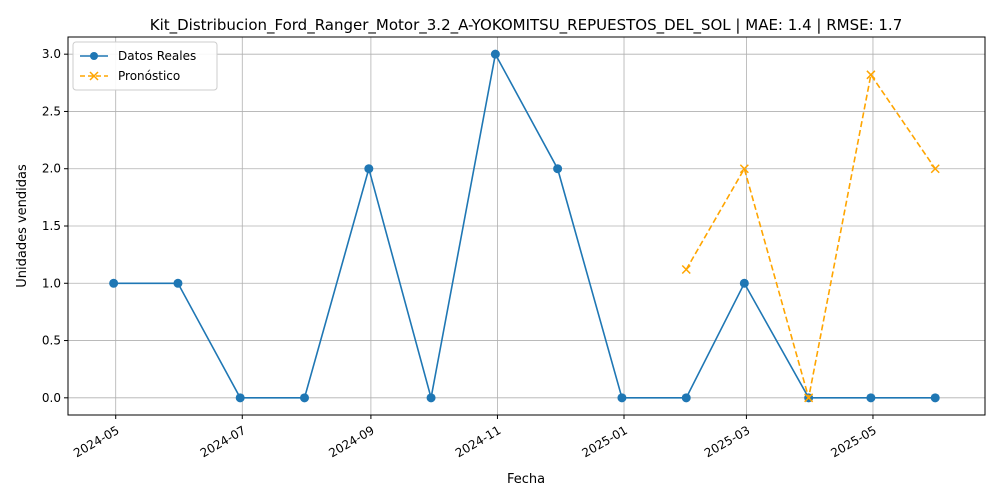 This screenshot has width=1000, height=504. I want to click on legend: Datos Reales Pronóstico, so click(145, 66).